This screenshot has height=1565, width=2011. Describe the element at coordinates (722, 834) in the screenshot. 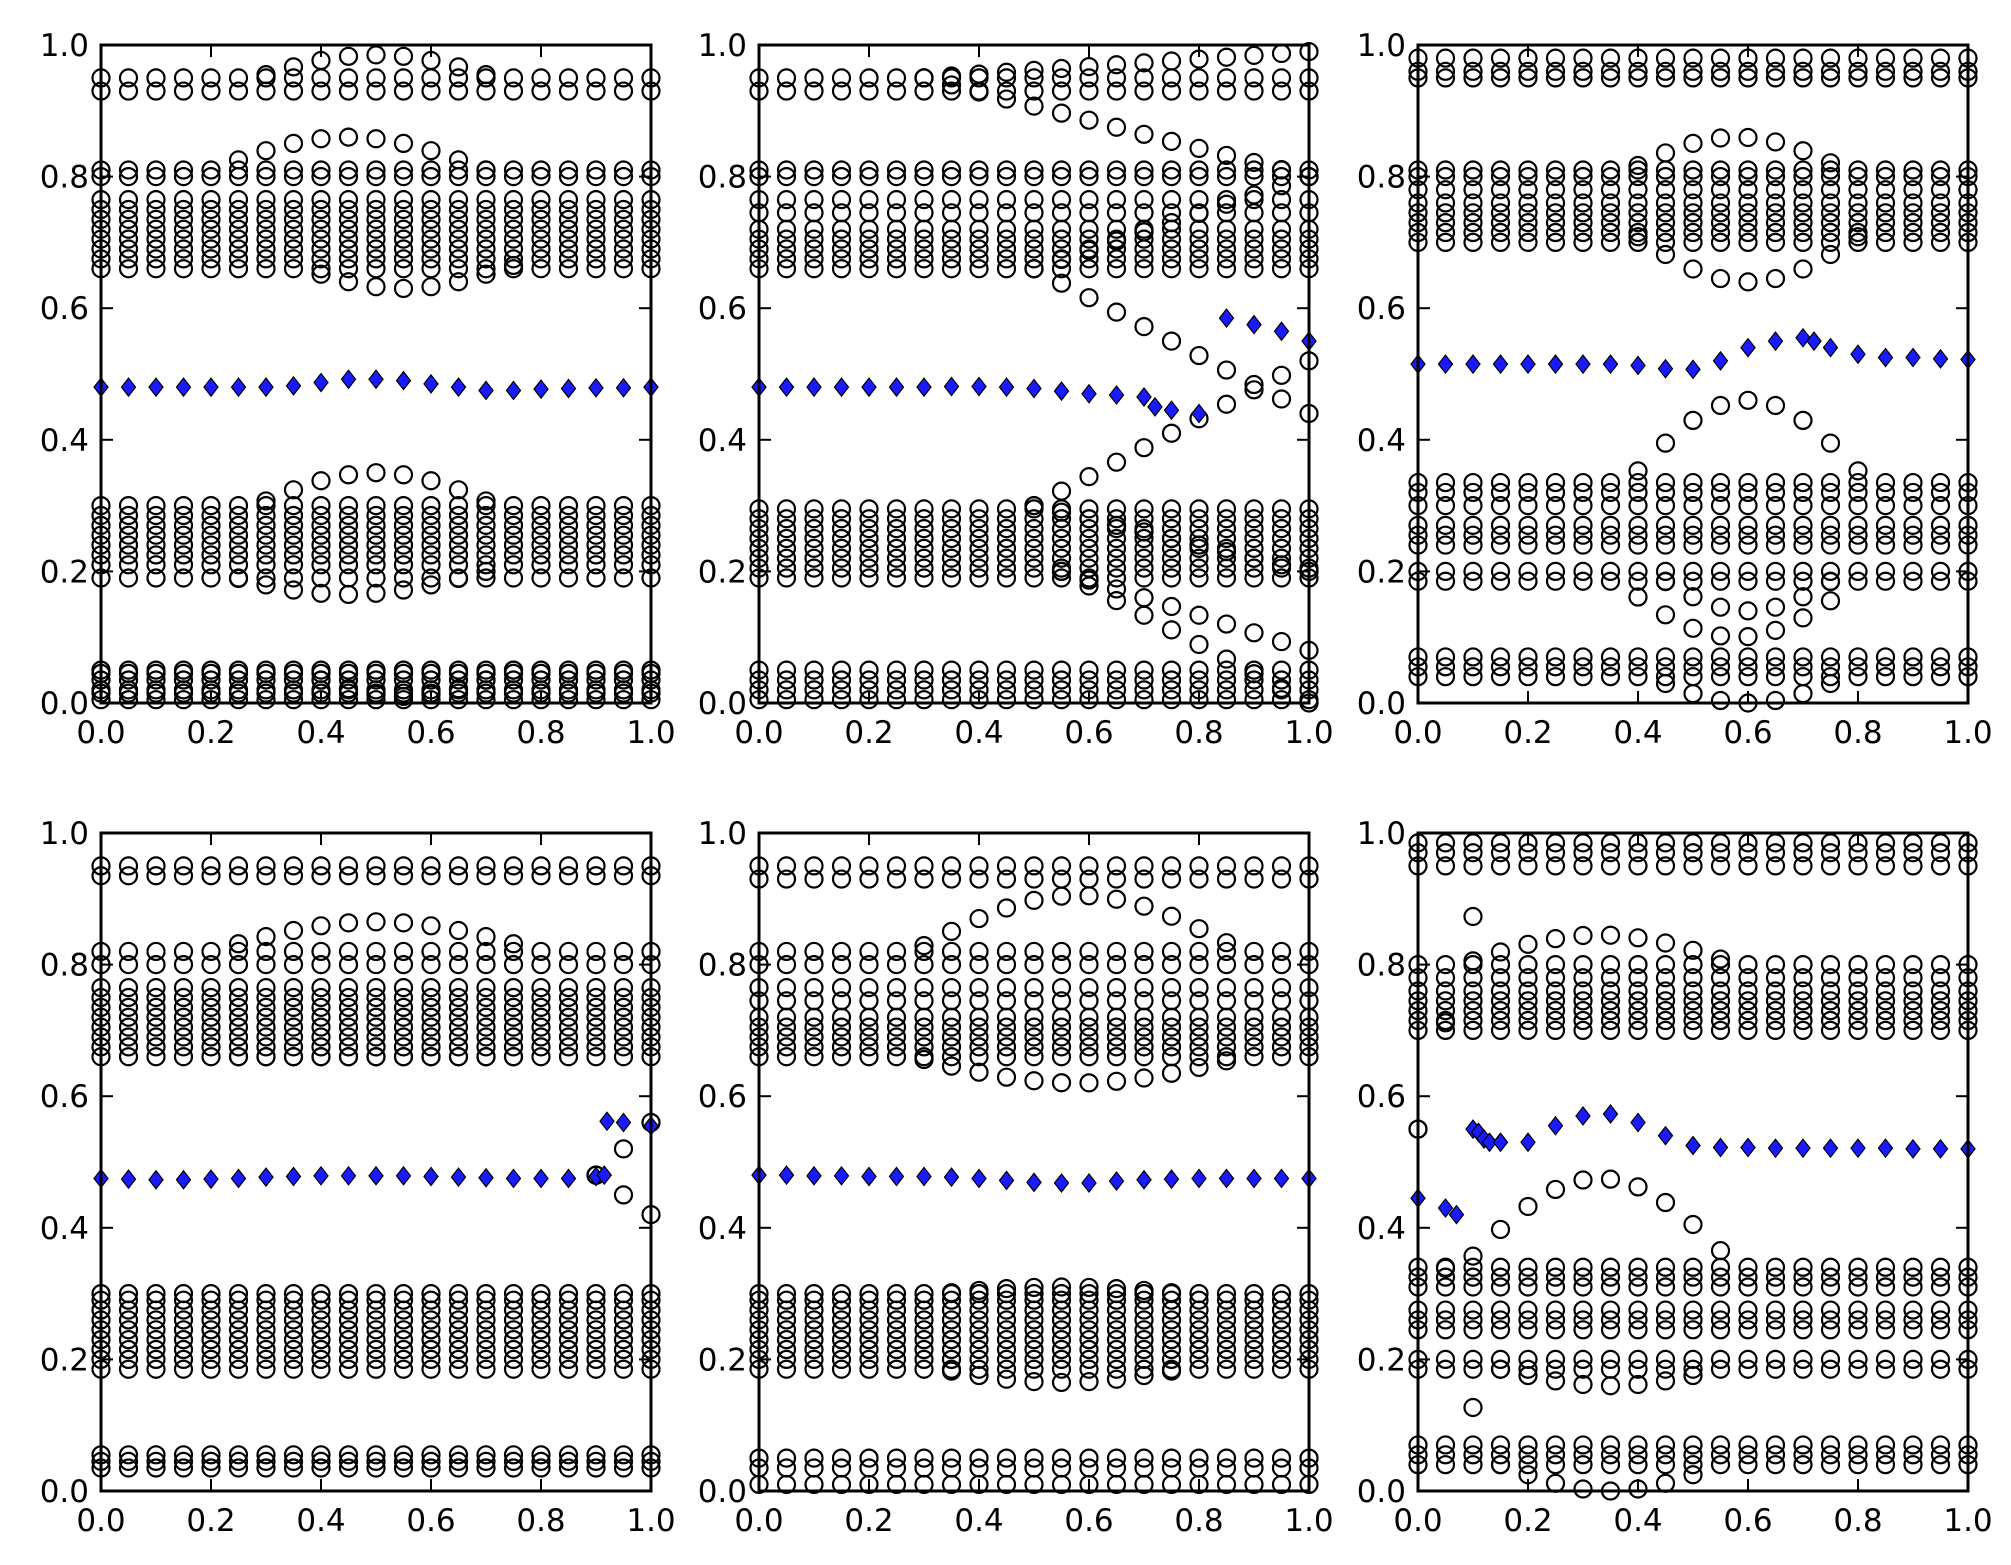

I see `y-tick-label: 1.0` at that location.